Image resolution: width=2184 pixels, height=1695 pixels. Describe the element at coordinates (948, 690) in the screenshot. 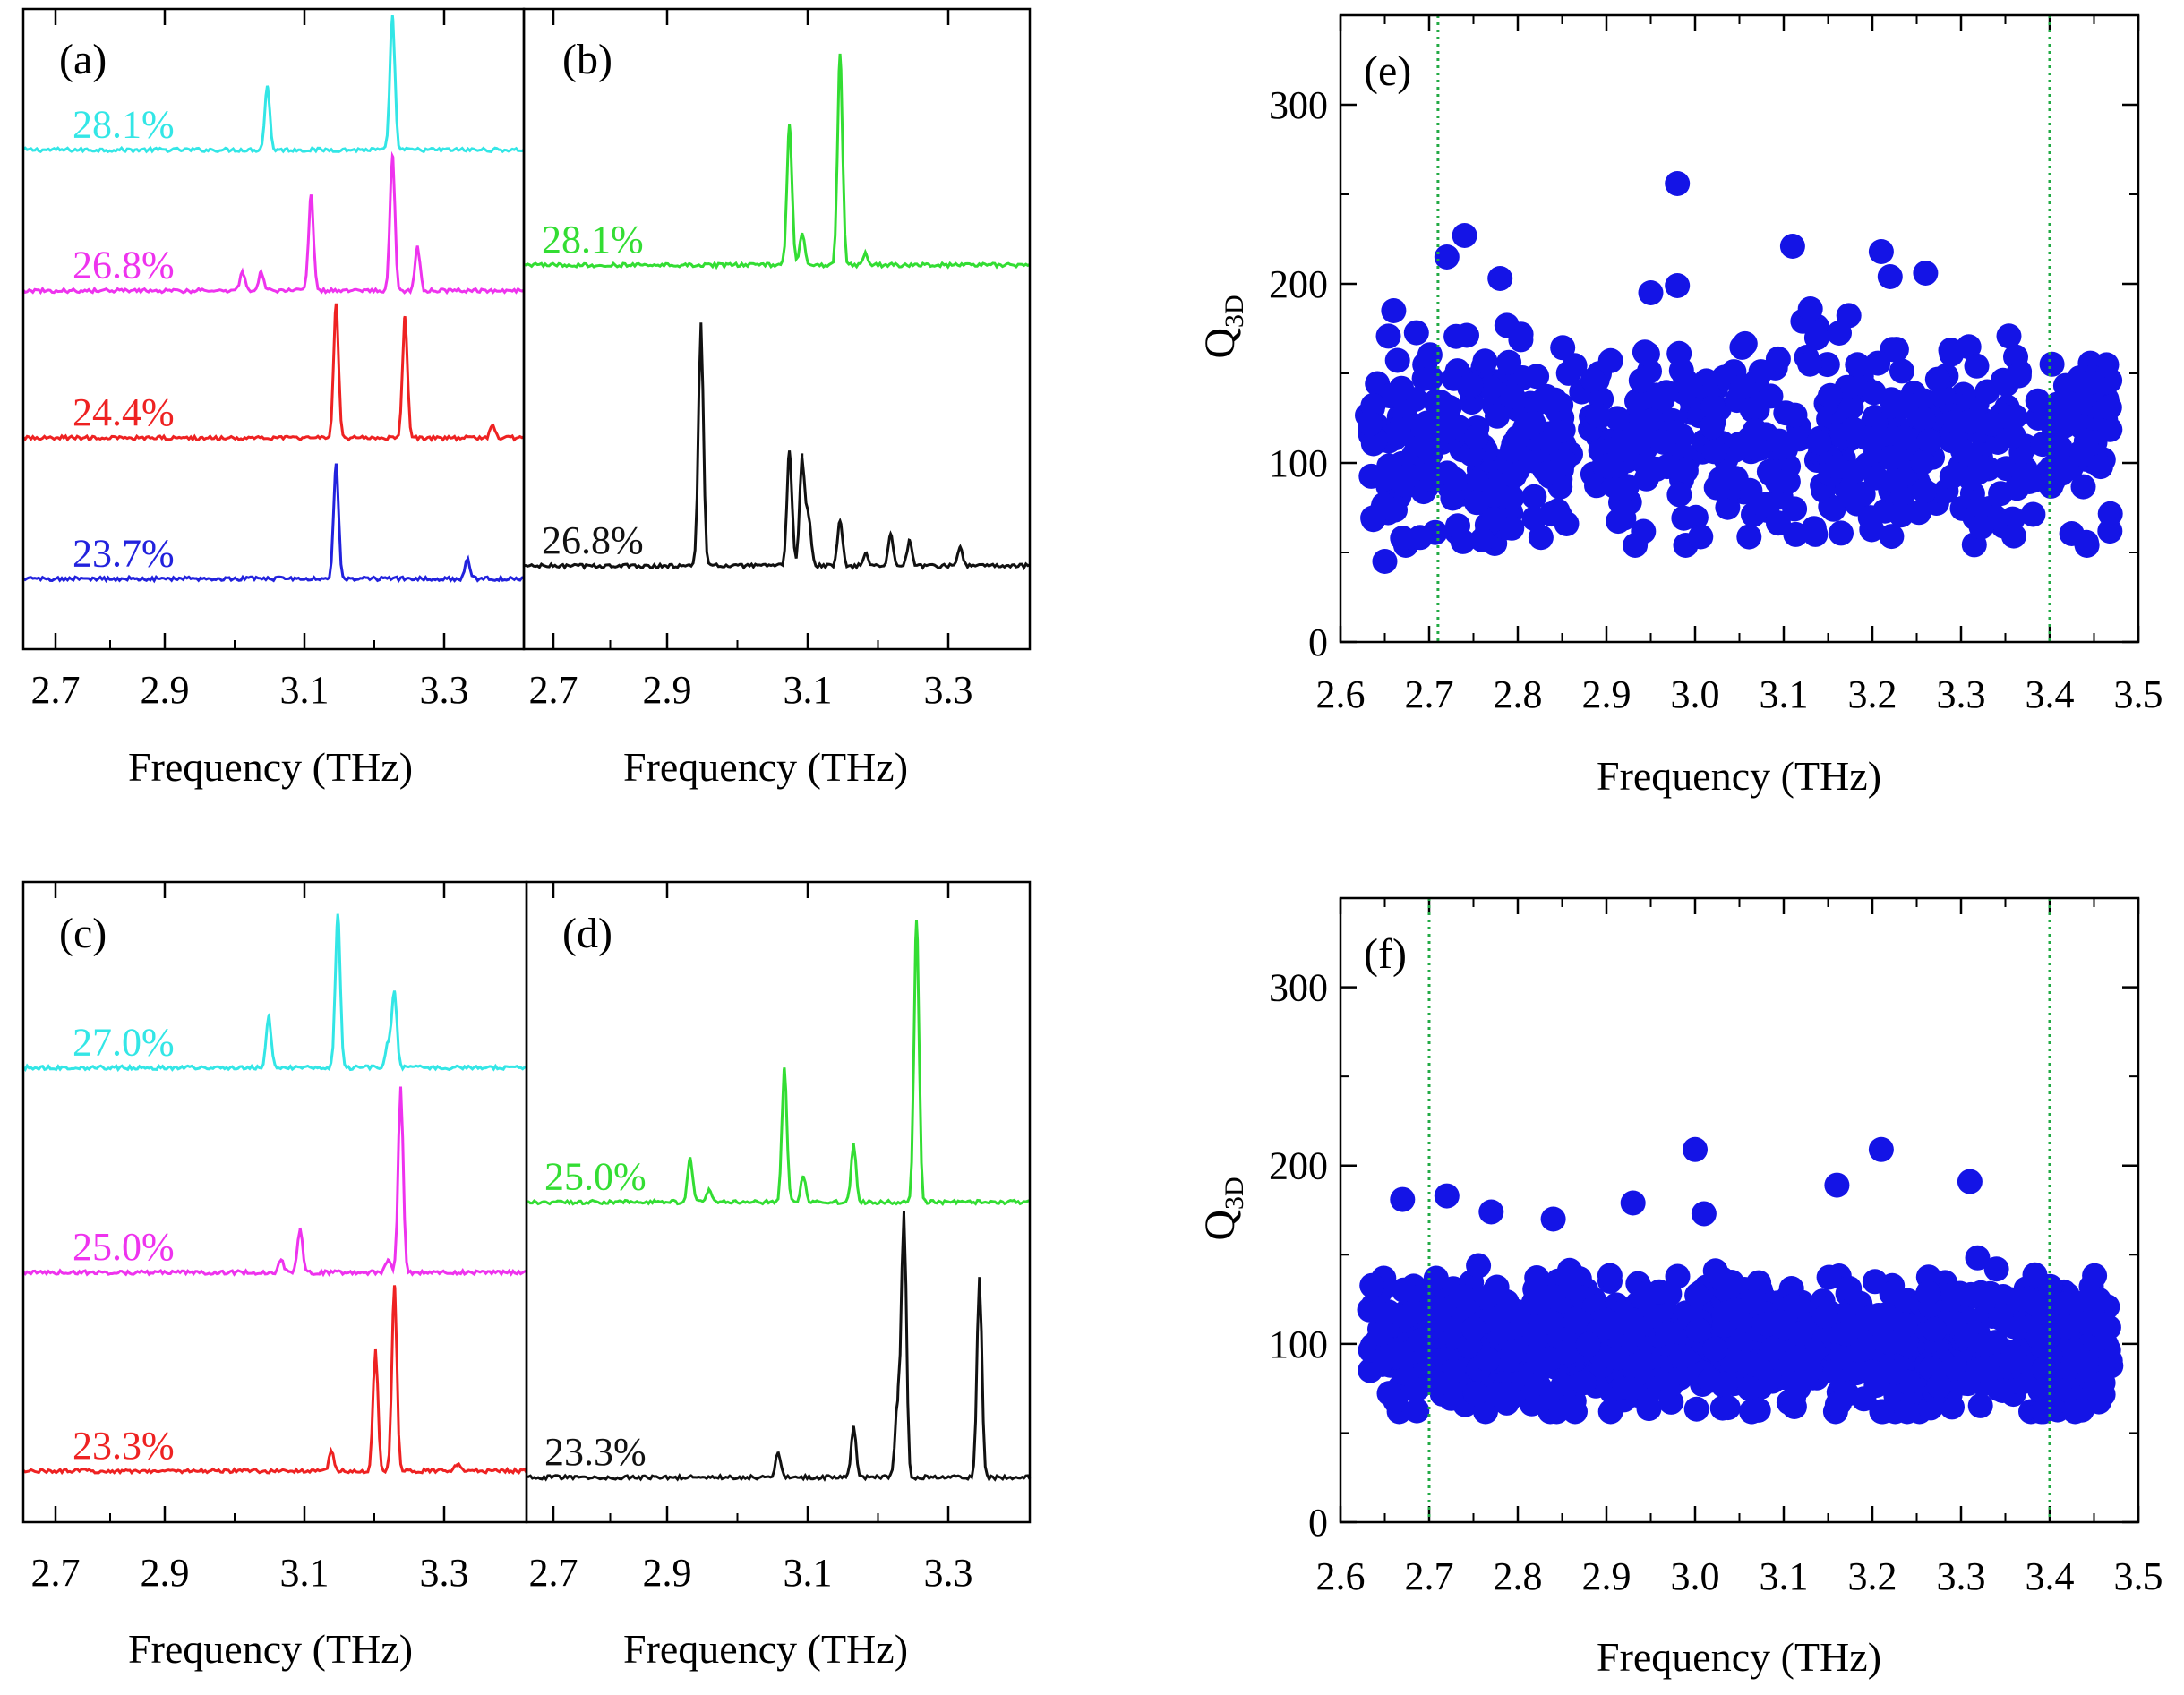

I see `panel-b-xtick-label: 3.3` at that location.